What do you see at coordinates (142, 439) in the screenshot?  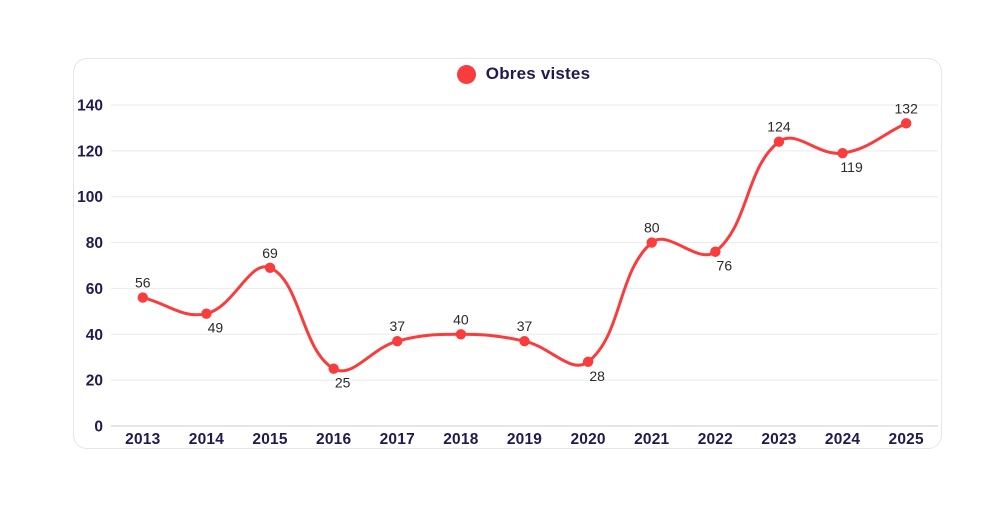 I see `x-tick-label: 2013` at bounding box center [142, 439].